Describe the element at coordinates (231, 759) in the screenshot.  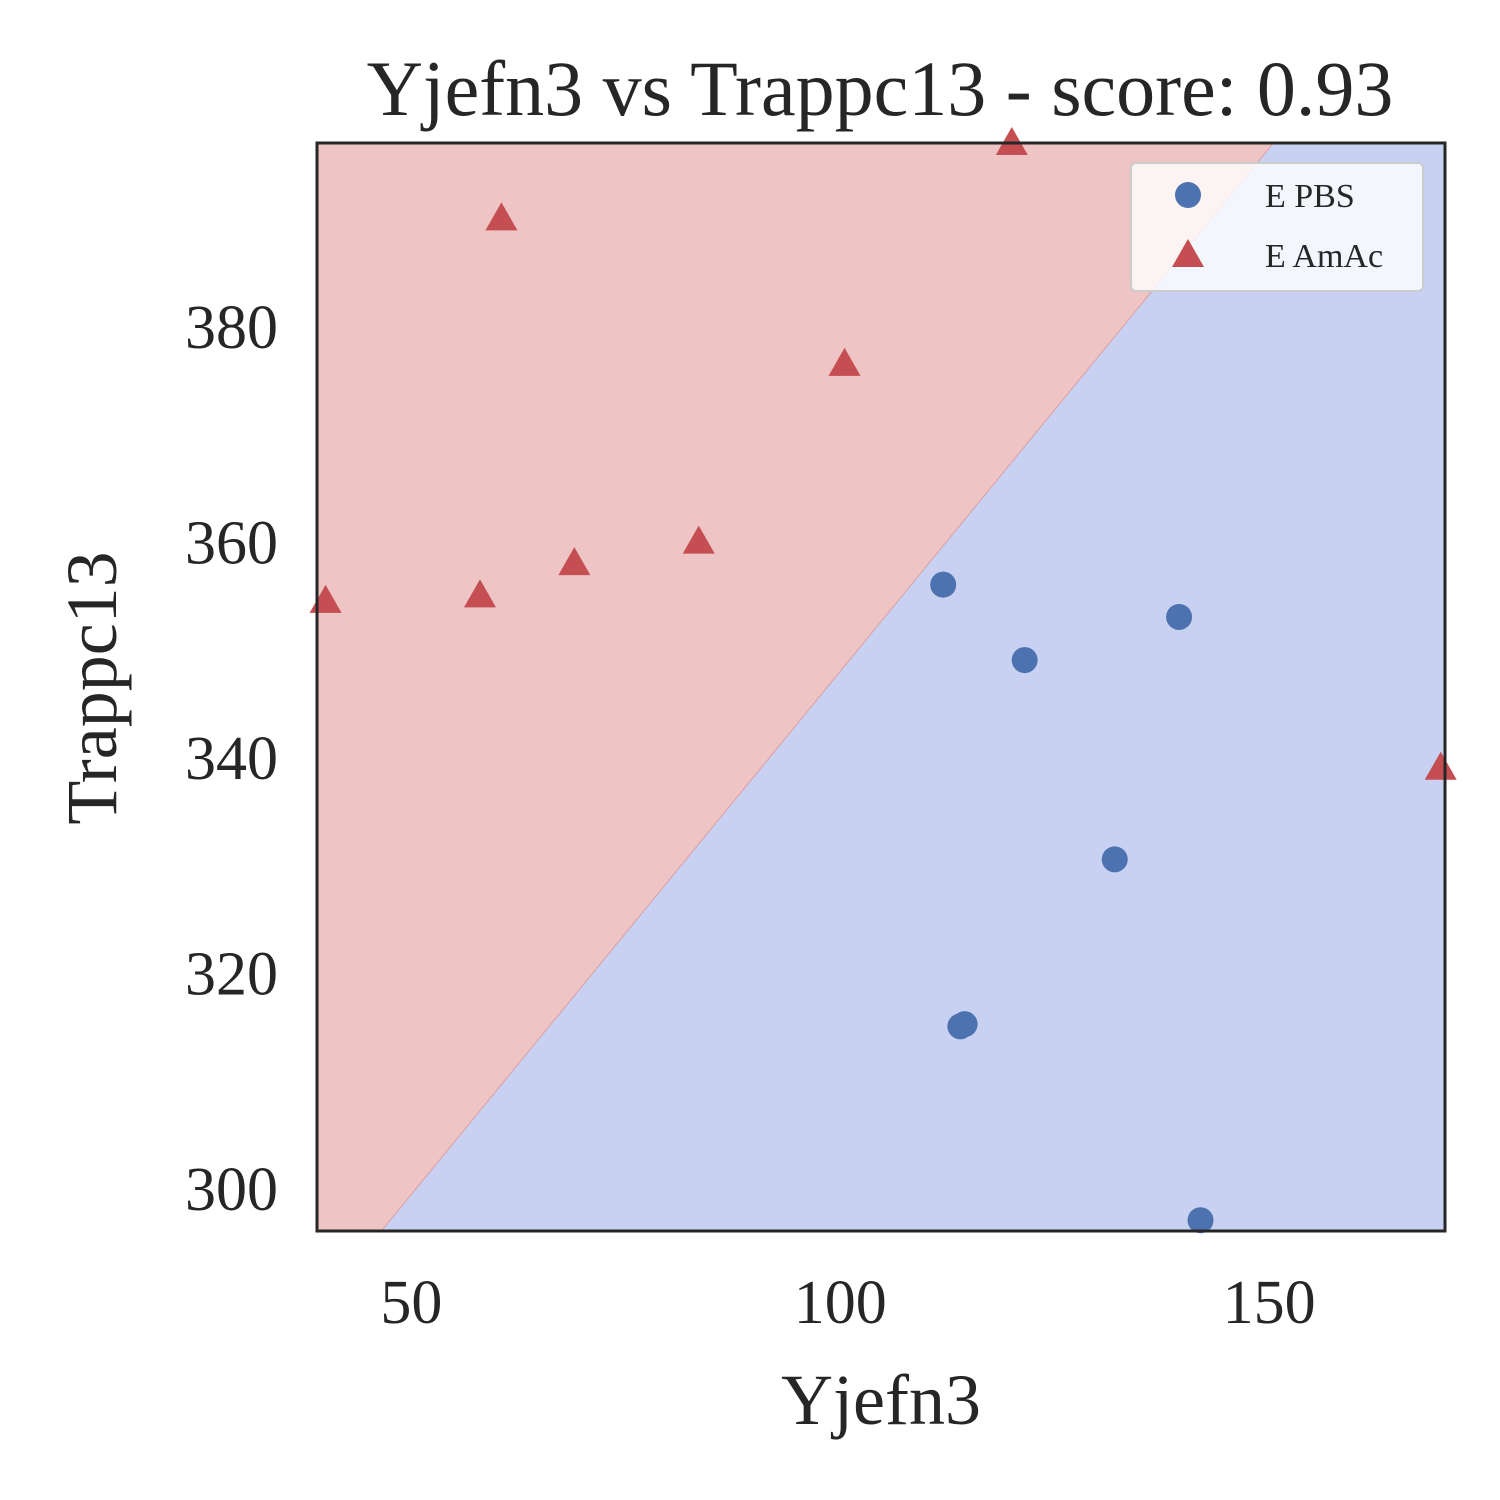
I see `y-tick-label: 340` at that location.